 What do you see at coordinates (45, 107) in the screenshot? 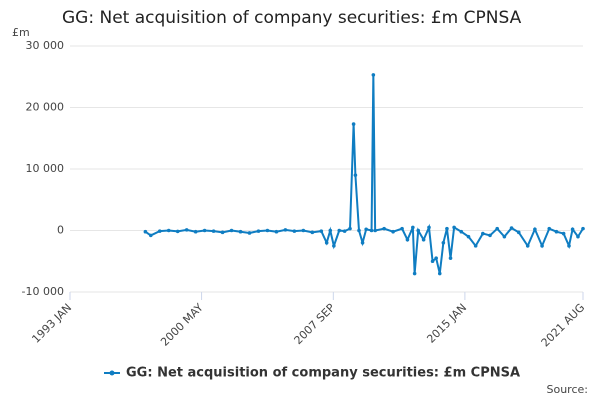
I see `y-tick-label: 20 000` at bounding box center [45, 107].